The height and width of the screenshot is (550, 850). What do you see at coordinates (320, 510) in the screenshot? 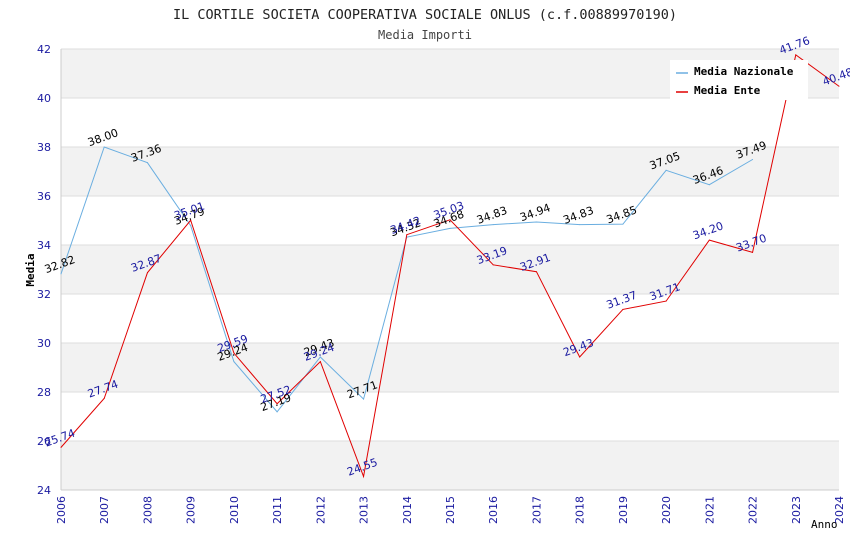
I see `x-tick-label: 2012` at bounding box center [320, 510].